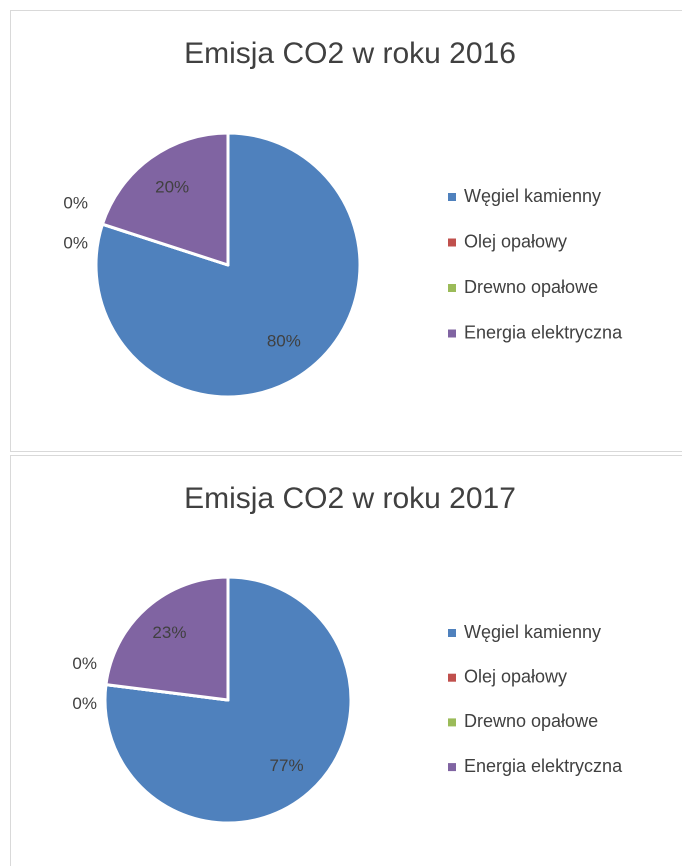 This screenshot has width=682, height=866. What do you see at coordinates (169, 632) in the screenshot?
I see `data-label: 23%` at bounding box center [169, 632].